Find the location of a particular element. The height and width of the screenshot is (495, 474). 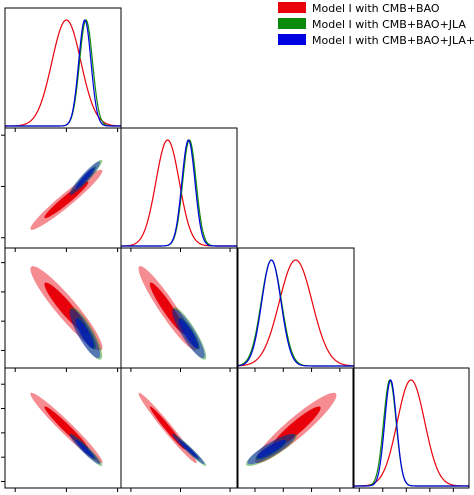

panel-H0-sigma8: 0.800.850.900.95 is located at coordinates (296, 431).